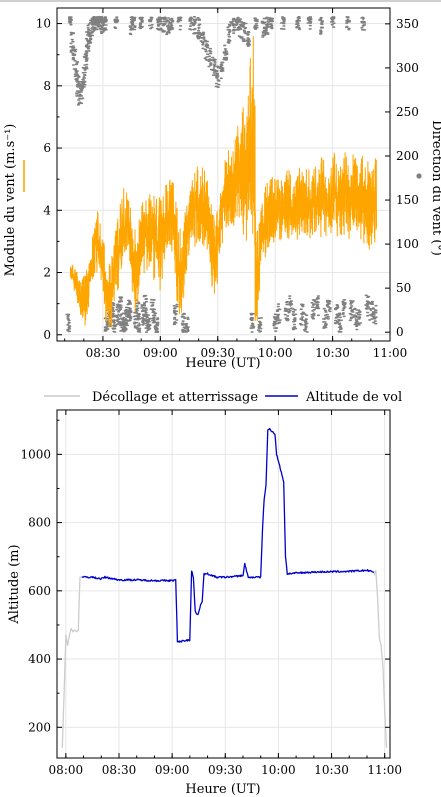 This screenshot has height=797, width=441. I want to click on alt-x-tick-label: 10:30, so click(331, 770).